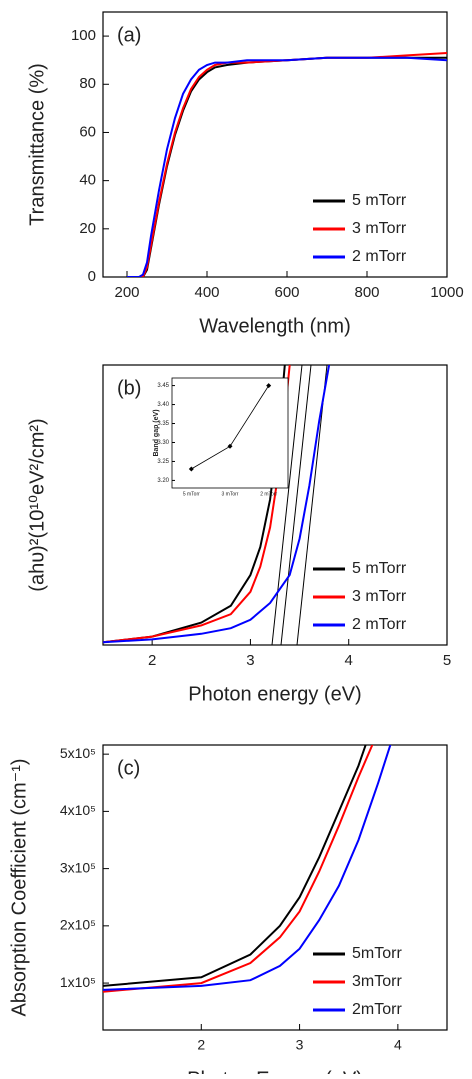 The image size is (472, 1079). I want to click on x-axis-label: Photon Energy (eV), so click(275, 1071).